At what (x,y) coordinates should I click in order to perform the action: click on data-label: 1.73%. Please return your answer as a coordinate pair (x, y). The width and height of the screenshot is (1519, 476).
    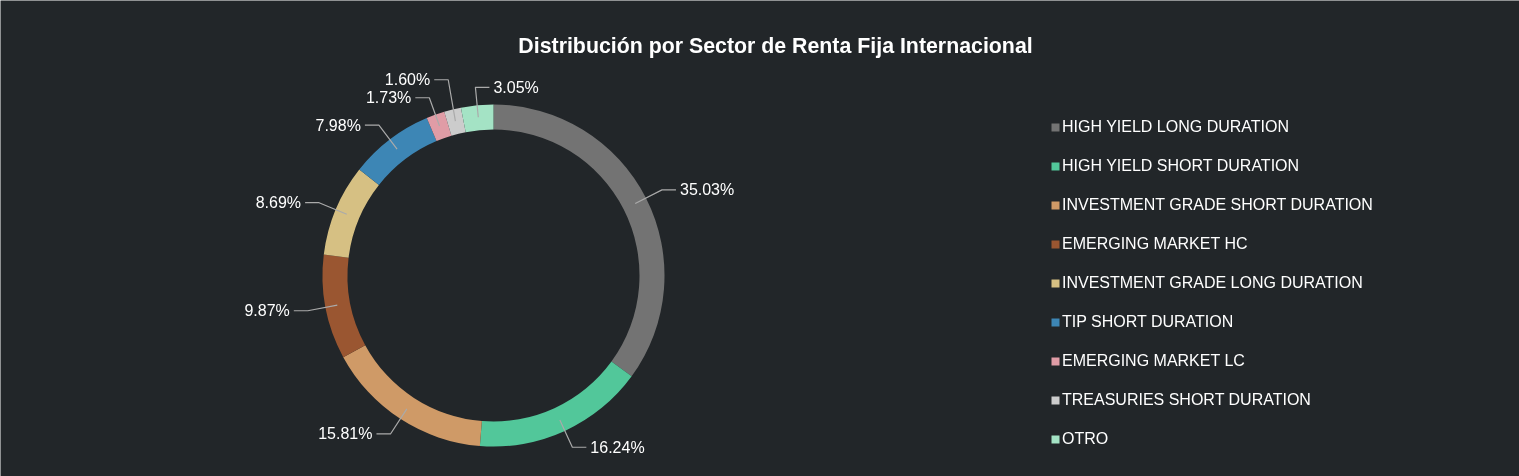
    Looking at the image, I should click on (388, 98).